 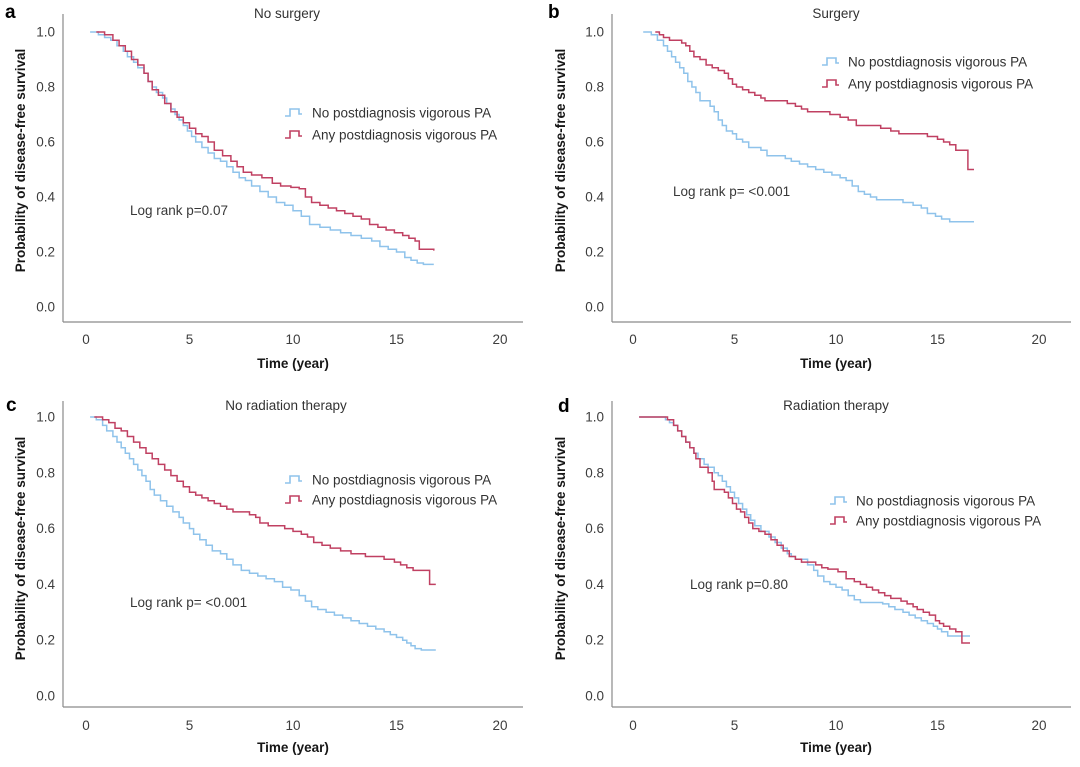 I want to click on panel-letter: c, so click(x=11, y=405).